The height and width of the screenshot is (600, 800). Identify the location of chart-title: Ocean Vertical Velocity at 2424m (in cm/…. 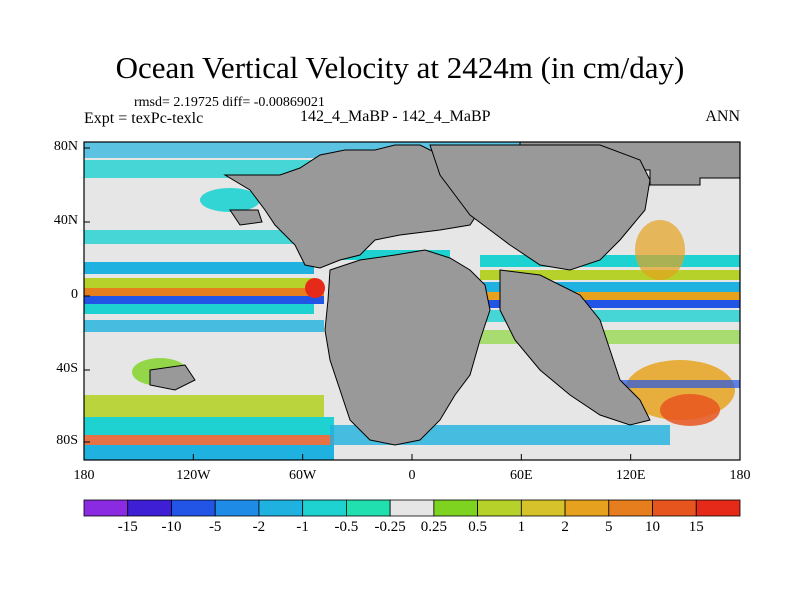
(400, 67).